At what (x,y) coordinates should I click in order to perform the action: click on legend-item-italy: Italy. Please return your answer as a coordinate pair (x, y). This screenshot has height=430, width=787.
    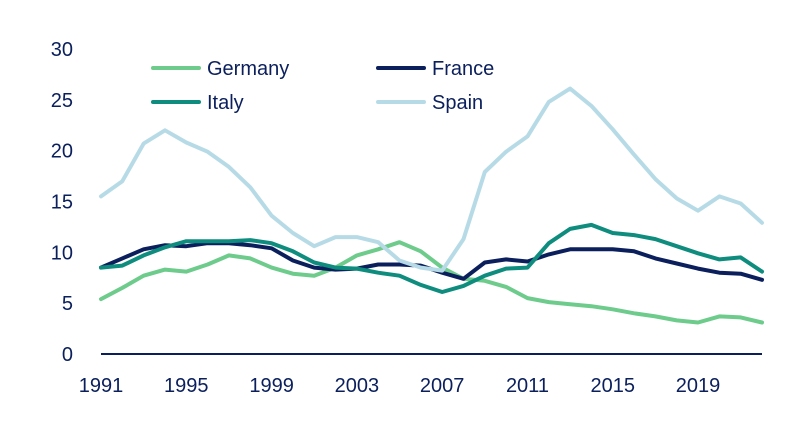
    Looking at the image, I should click on (197, 103).